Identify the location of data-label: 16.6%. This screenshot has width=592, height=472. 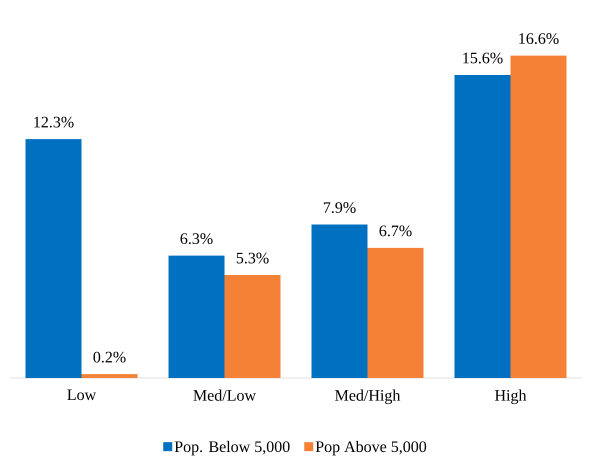
(539, 38).